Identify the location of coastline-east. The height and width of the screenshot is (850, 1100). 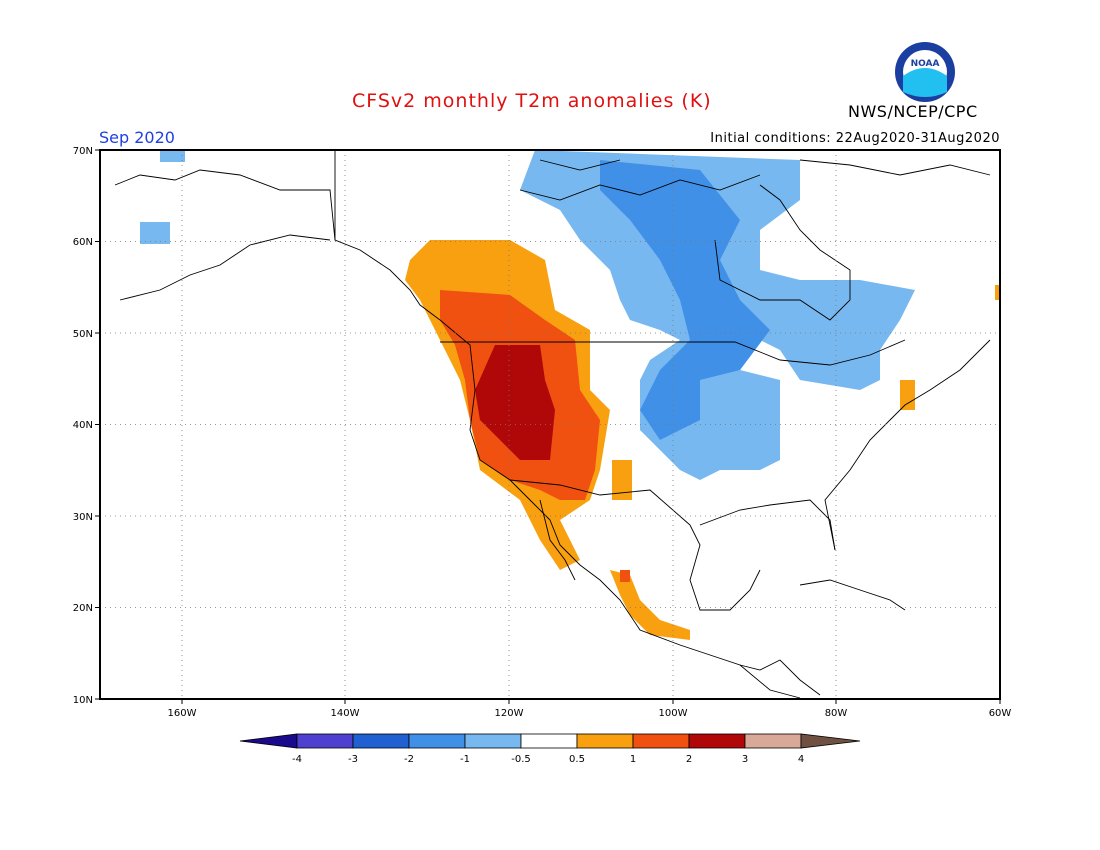
(907, 445).